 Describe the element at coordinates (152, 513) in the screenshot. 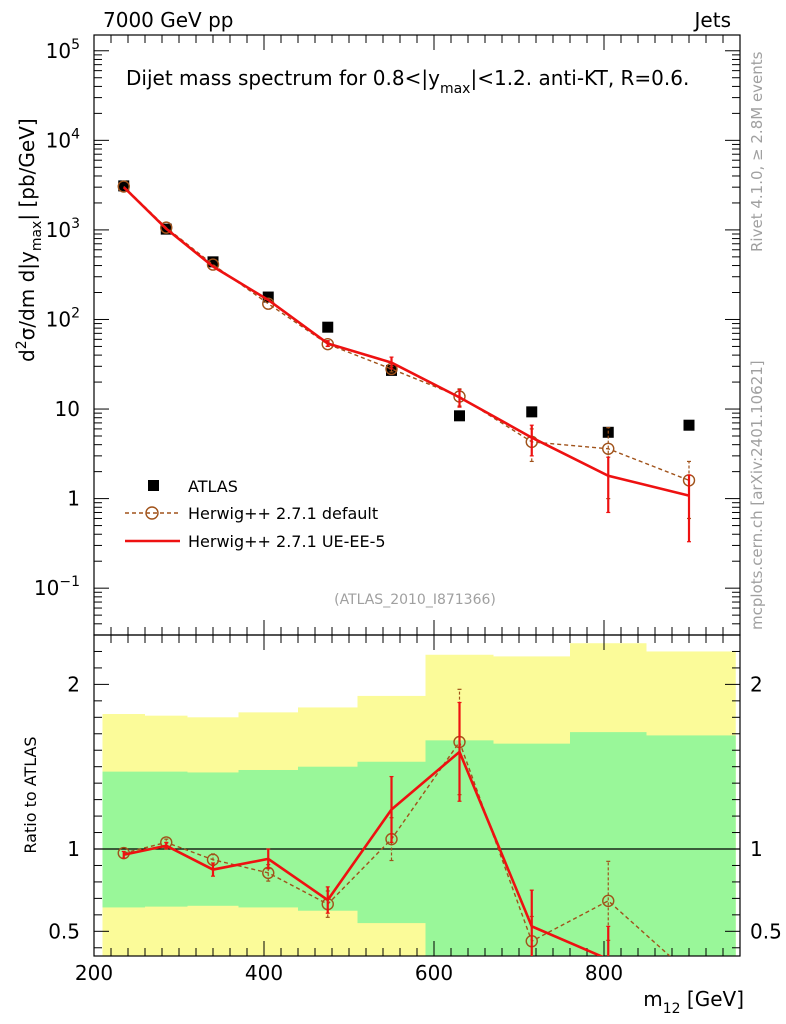

I see `legend-marker-default` at that location.